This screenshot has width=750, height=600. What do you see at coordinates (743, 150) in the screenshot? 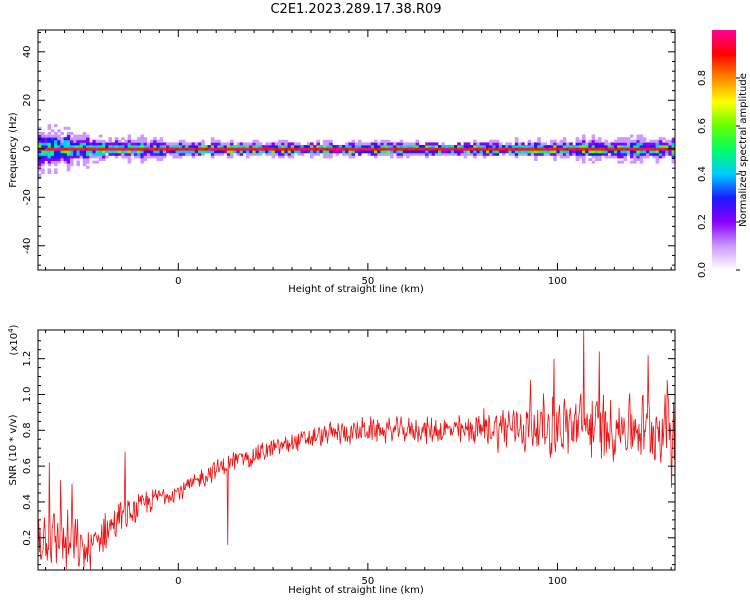
I see `colorbar-label: Normalized spectral amplitude` at bounding box center [743, 150].